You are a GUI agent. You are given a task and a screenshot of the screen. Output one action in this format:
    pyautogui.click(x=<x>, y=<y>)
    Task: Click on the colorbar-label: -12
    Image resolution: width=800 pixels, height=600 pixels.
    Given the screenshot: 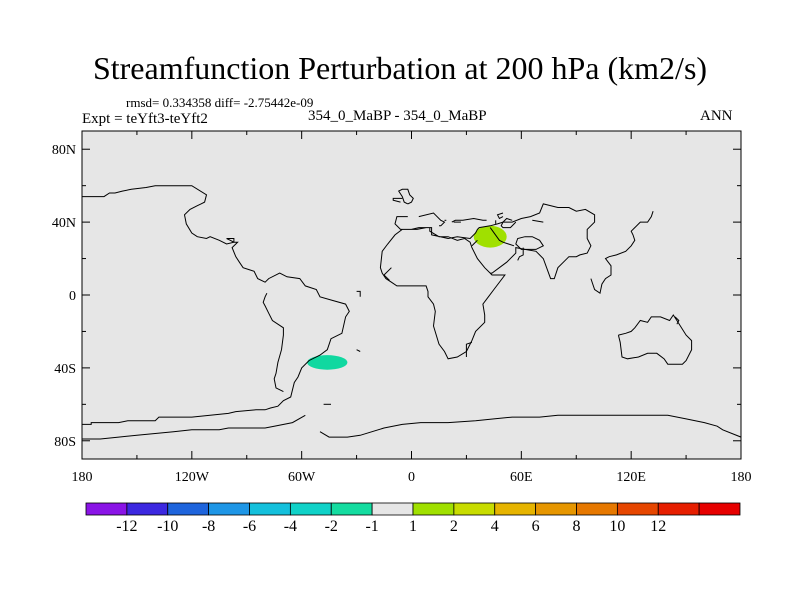 What is the action you would take?
    pyautogui.click(x=126, y=526)
    